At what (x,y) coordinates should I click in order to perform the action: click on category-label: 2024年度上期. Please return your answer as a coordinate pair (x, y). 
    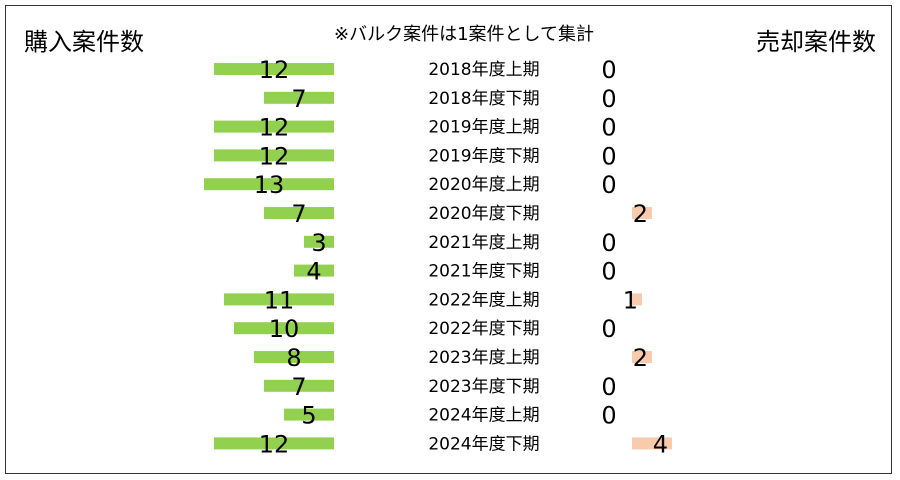
    Looking at the image, I should click on (483, 416).